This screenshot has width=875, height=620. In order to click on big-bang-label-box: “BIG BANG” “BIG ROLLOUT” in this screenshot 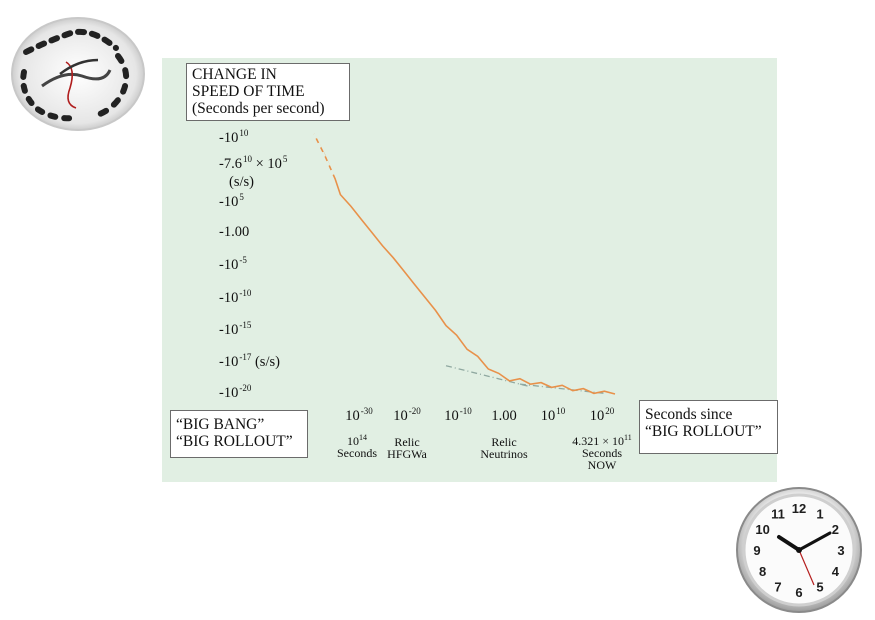, I will do `click(239, 434)`.